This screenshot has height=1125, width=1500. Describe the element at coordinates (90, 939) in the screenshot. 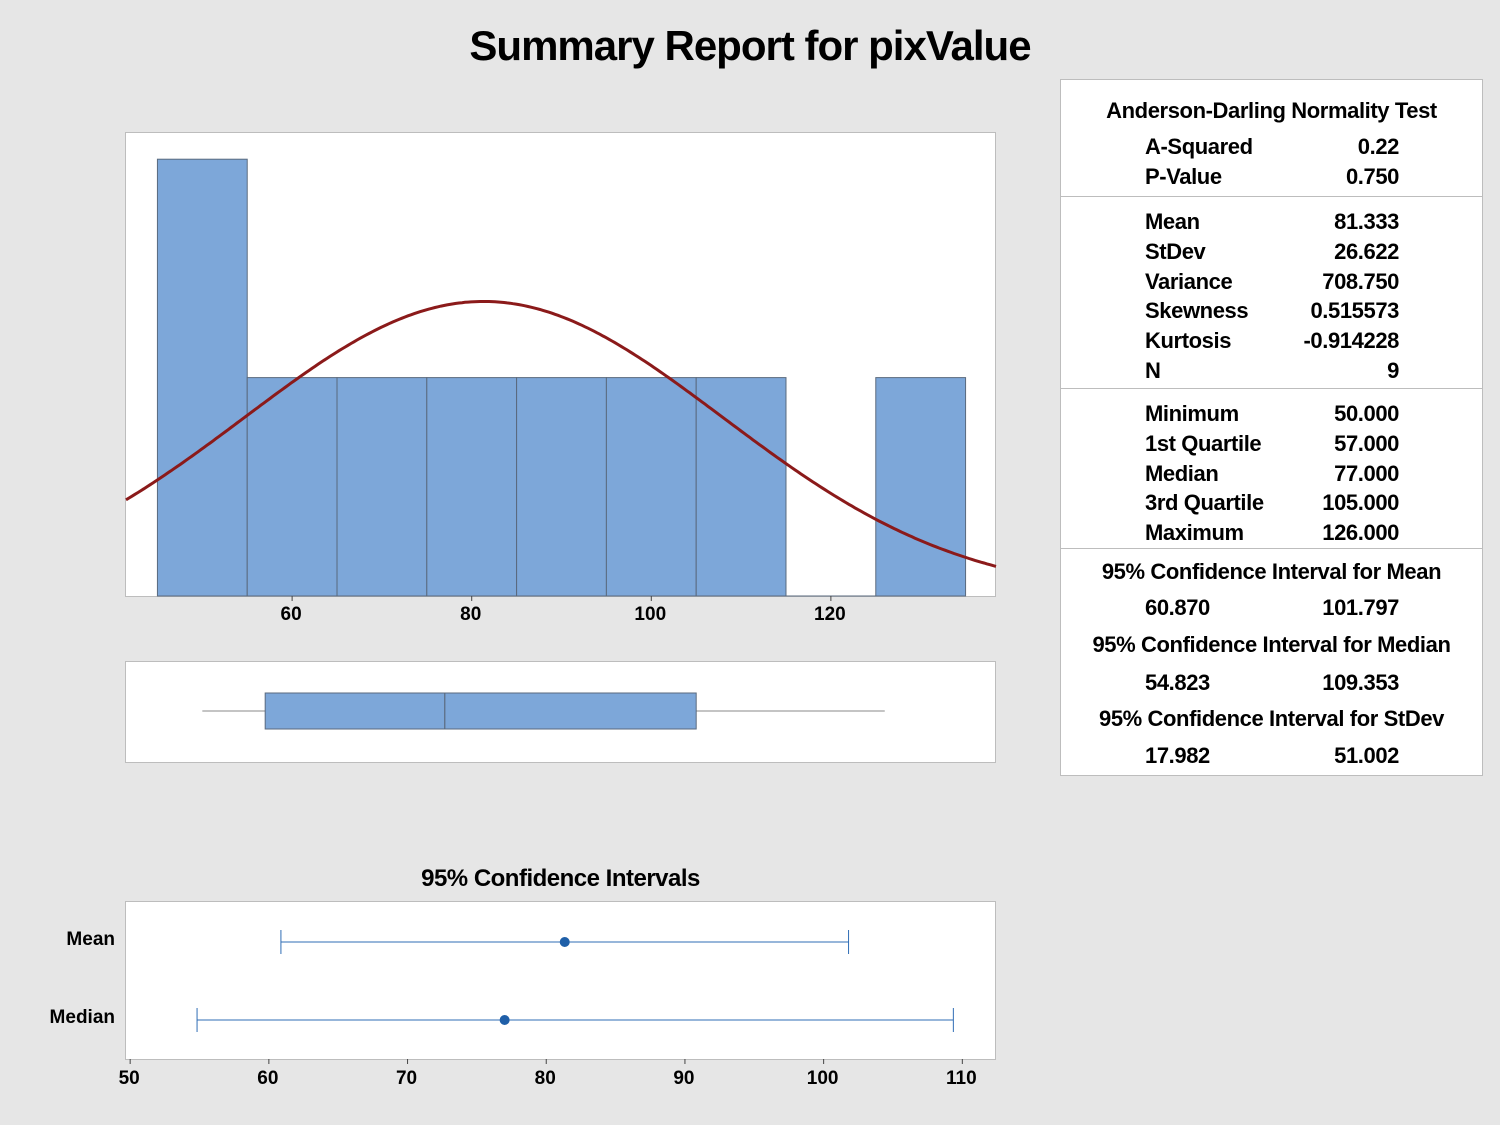

I see `ci-row-label: Mean` at that location.